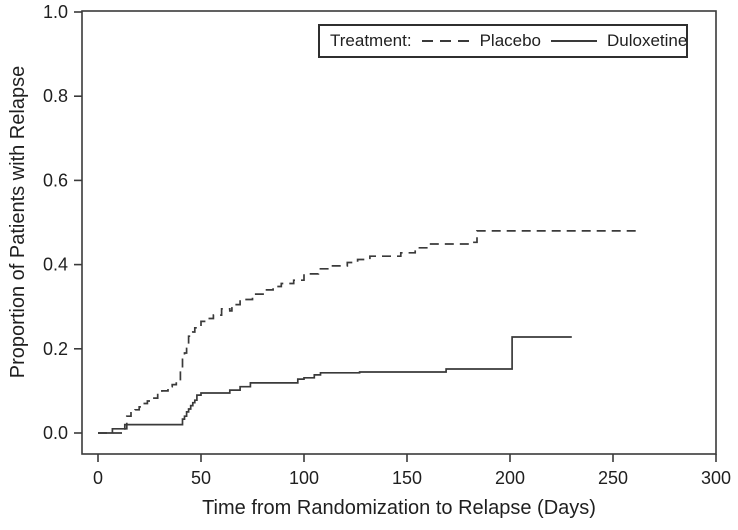 Image resolution: width=738 pixels, height=530 pixels. I want to click on y-tick-label: 0.6, so click(55, 180).